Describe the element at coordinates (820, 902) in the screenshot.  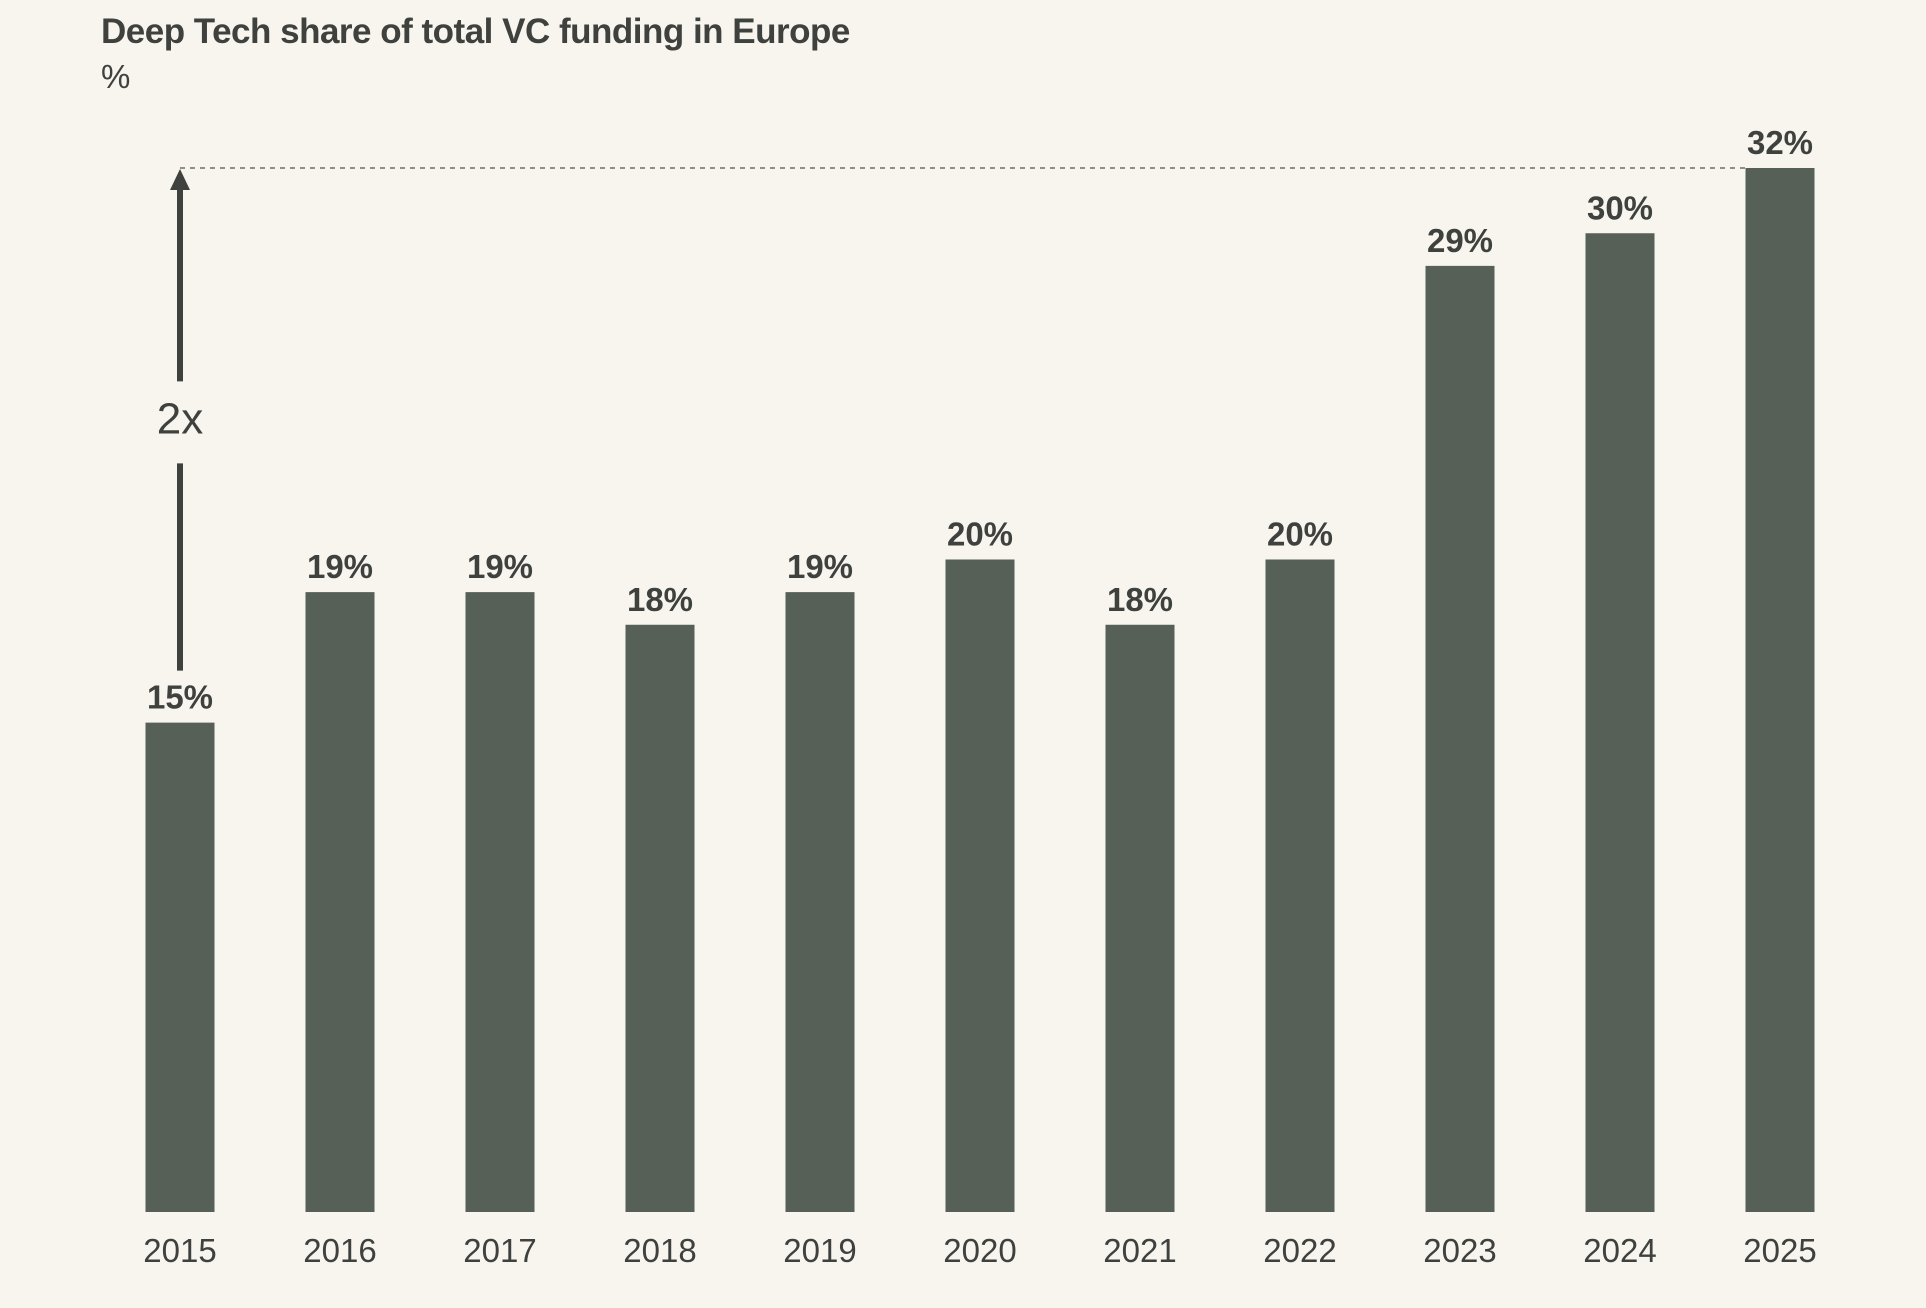
I see `bar-2019` at that location.